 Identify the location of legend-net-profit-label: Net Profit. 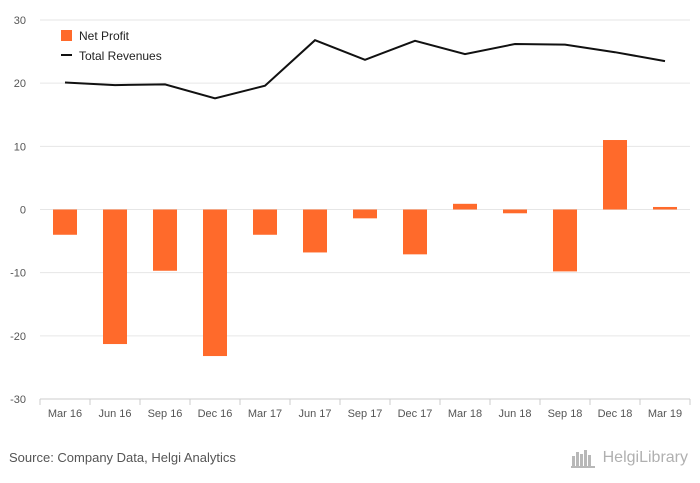
(104, 36).